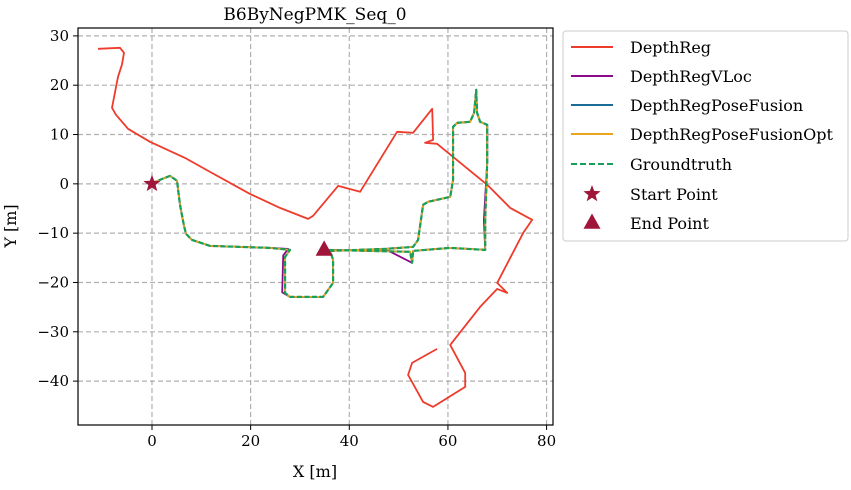 Image resolution: width=851 pixels, height=490 pixels. I want to click on x-tick-label: 0, so click(152, 441).